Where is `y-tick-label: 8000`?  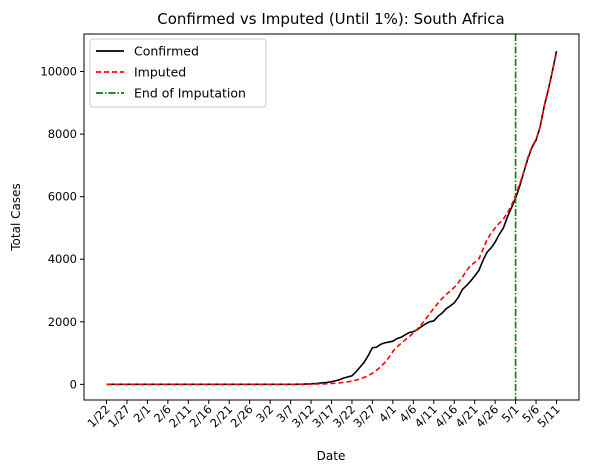 y-tick-label: 8000 is located at coordinates (62, 134).